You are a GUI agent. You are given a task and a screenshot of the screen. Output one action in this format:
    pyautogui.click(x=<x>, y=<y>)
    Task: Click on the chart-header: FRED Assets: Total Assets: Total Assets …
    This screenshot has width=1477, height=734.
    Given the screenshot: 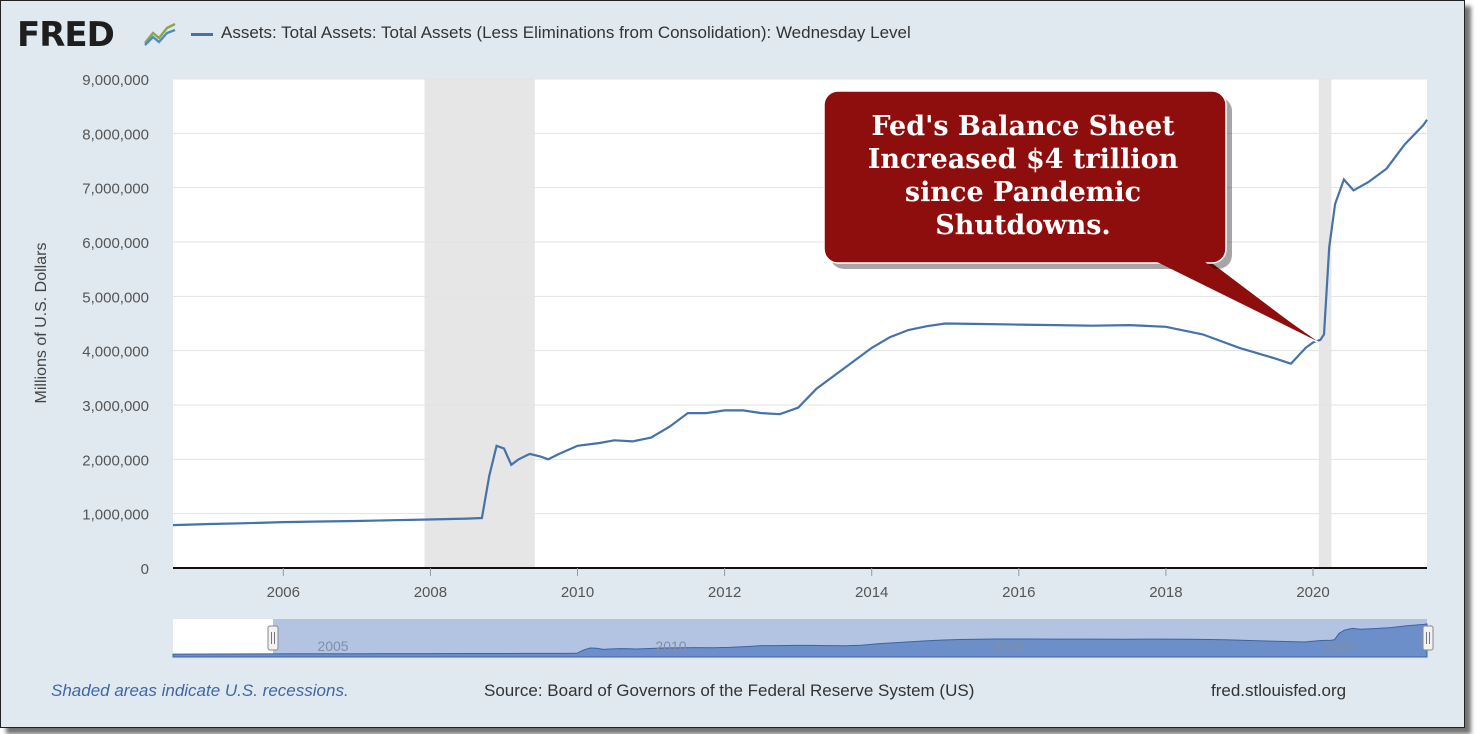 What is the action you would take?
    pyautogui.click(x=732, y=34)
    